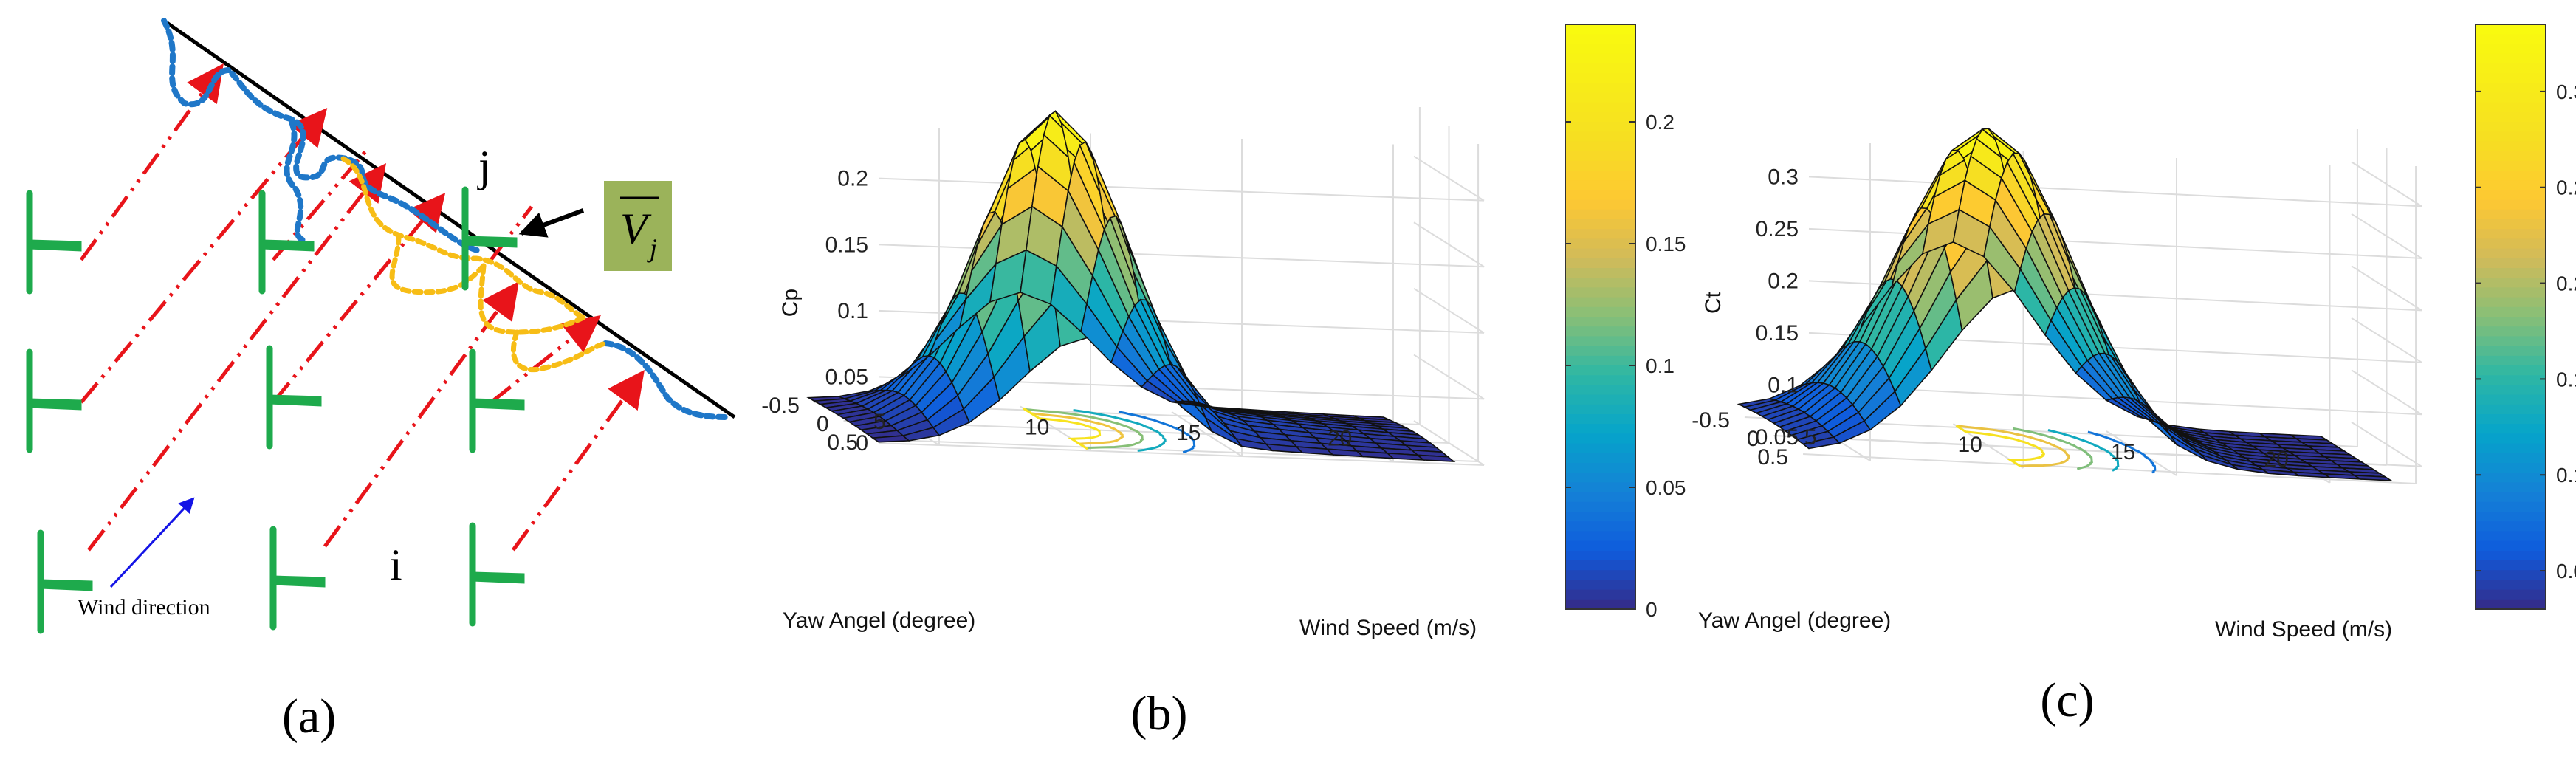 The image size is (2576, 759). I want to click on z-tick-labels: 0 0.05 0.1 0.15 0.2, so click(846, 312).